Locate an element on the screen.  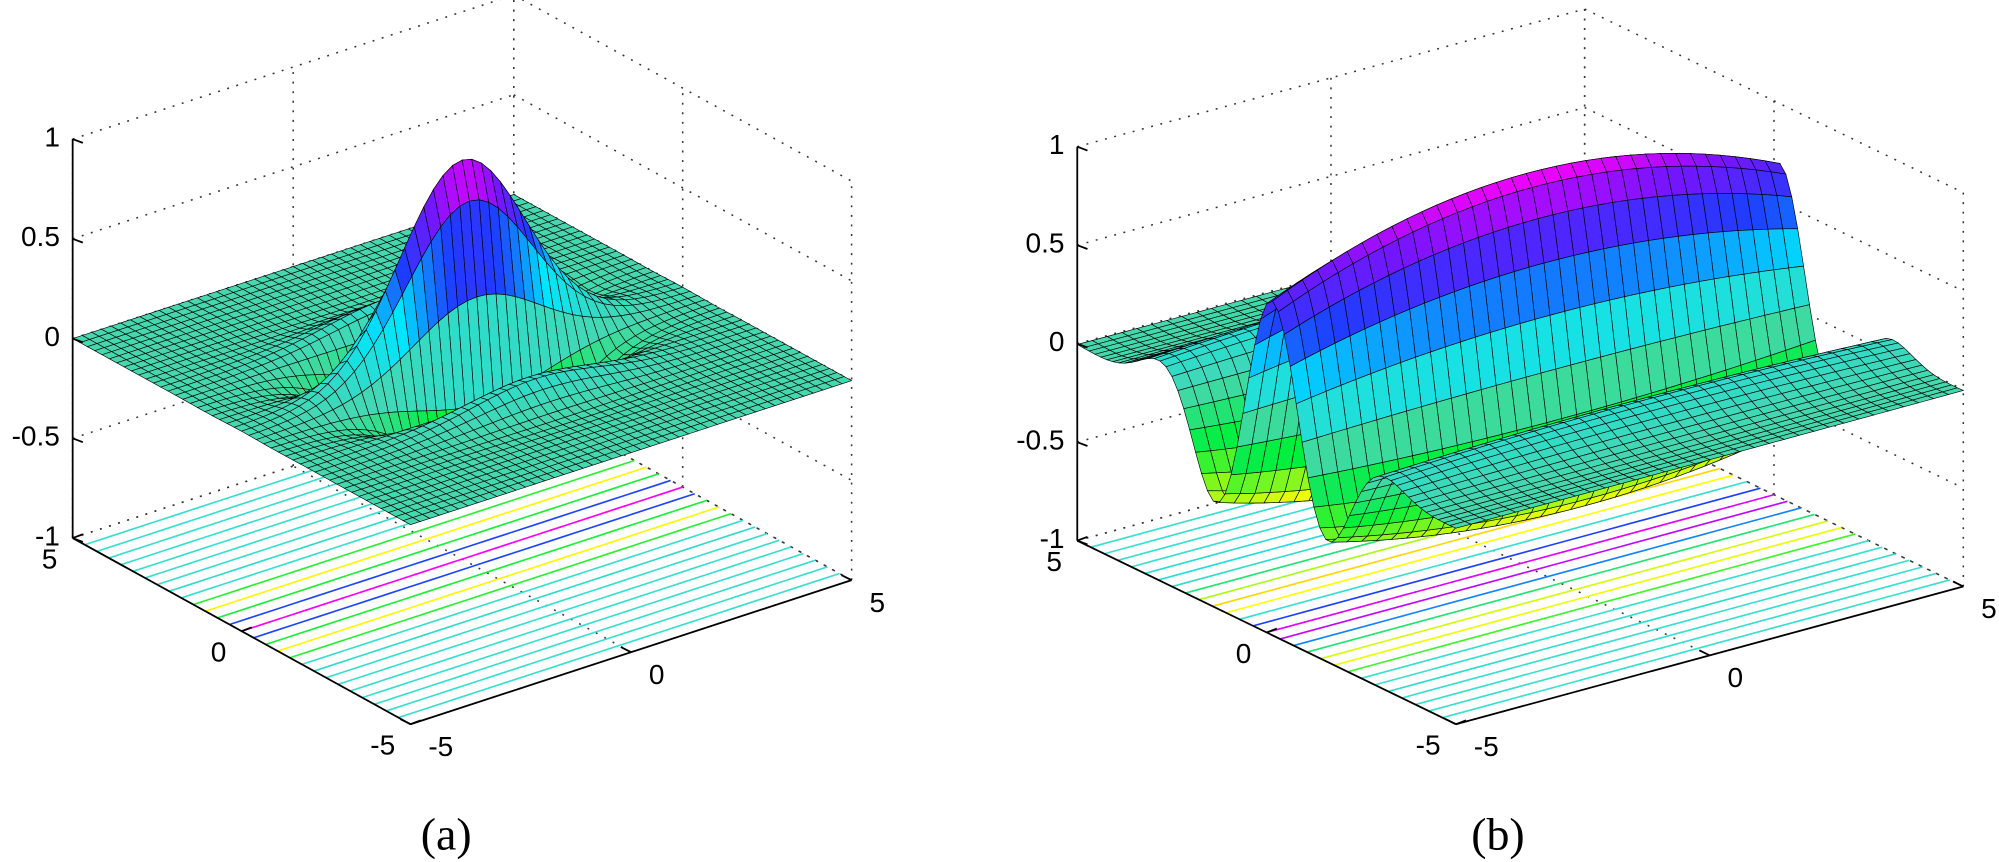
surface-patch is located at coordinates (411, 521).